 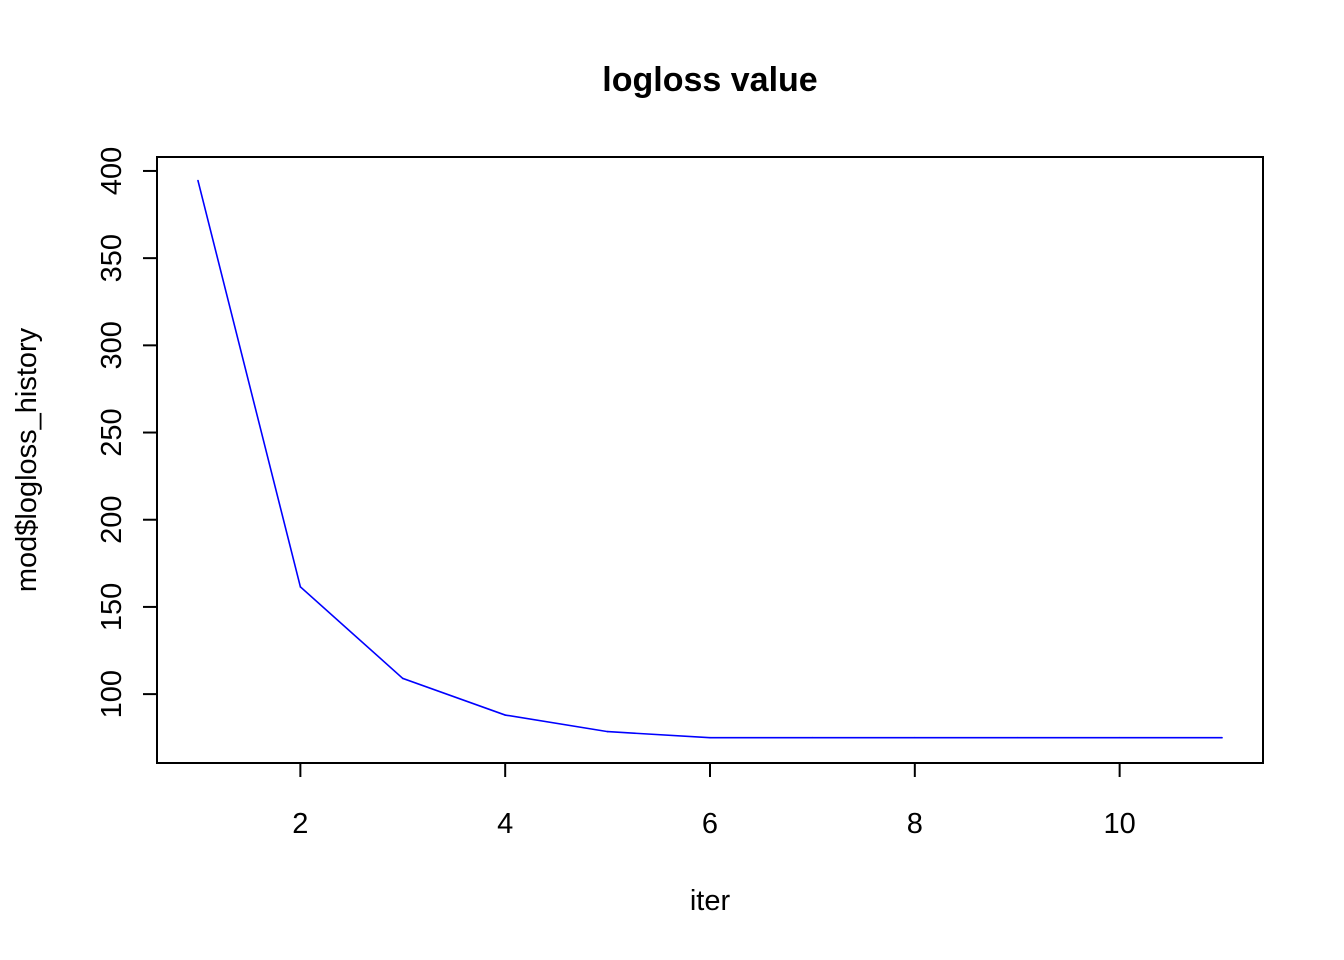 I want to click on x-axis-ticks: 2 4 6 8 10, so click(x=714, y=801).